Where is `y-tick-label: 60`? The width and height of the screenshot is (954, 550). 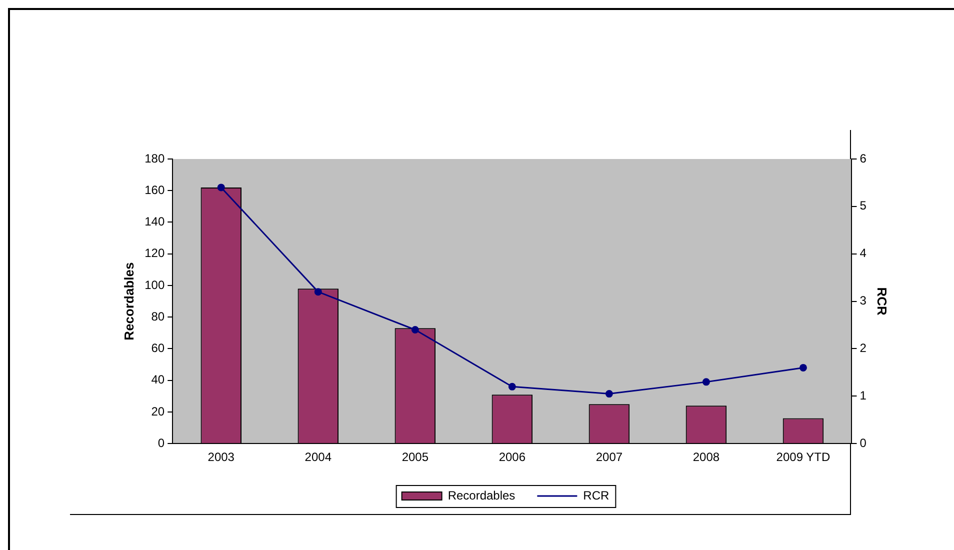 y-tick-label: 60 is located at coordinates (158, 348).